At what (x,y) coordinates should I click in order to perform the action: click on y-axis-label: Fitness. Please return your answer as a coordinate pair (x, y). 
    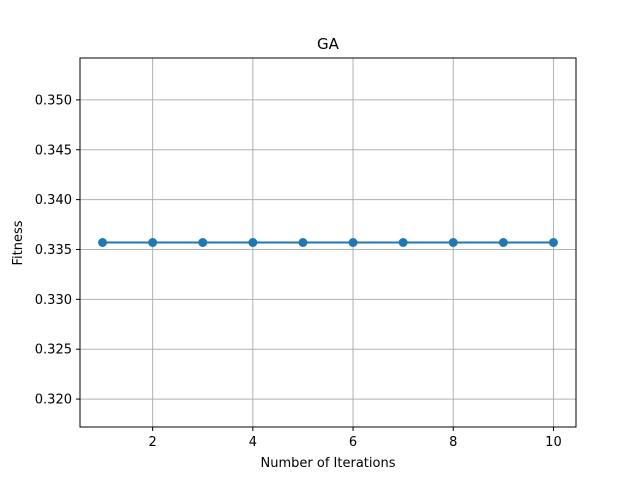
    Looking at the image, I should click on (18, 242).